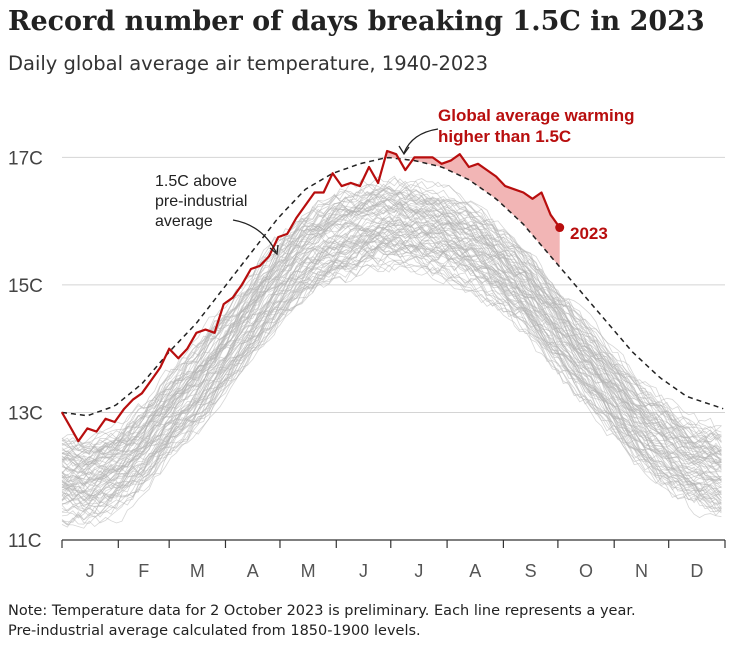 The height and width of the screenshot is (651, 740). Describe the element at coordinates (254, 236) in the screenshot. I see `threshold-annotation-arrow` at that location.